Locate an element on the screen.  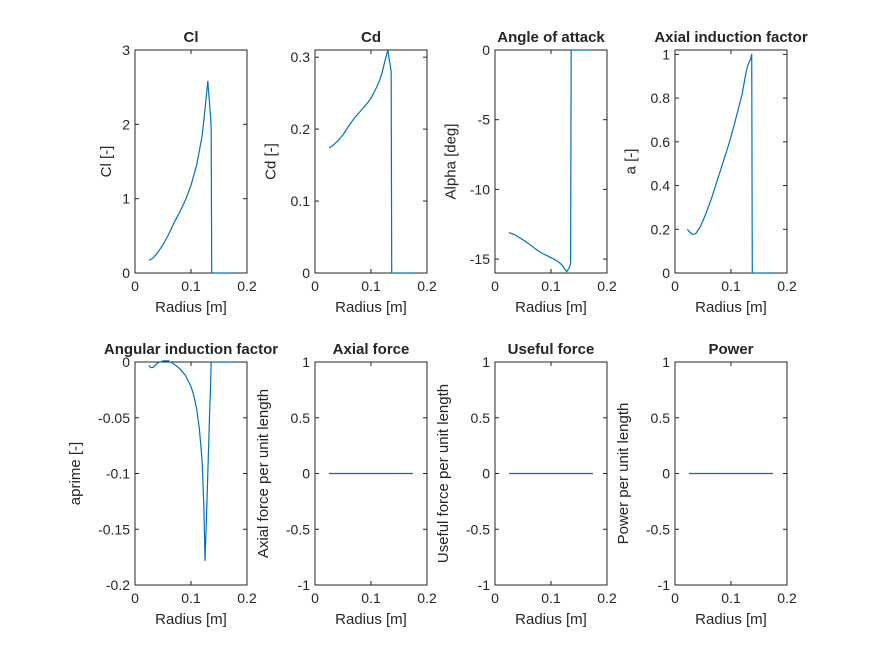
y-axis-label: Cl [-] is located at coordinates (106, 162).